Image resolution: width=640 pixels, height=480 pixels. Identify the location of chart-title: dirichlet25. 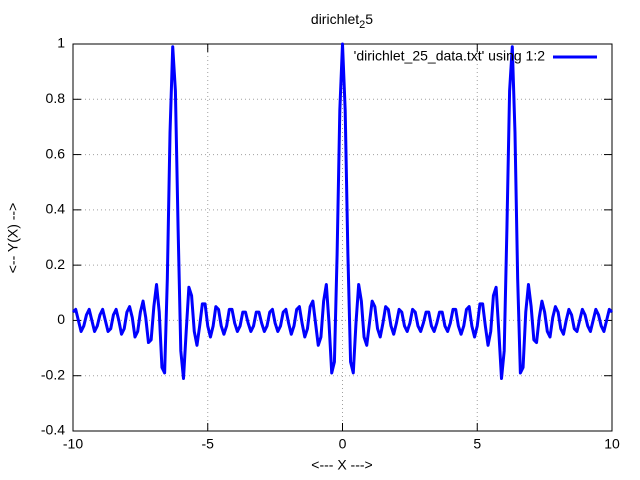
(342, 21).